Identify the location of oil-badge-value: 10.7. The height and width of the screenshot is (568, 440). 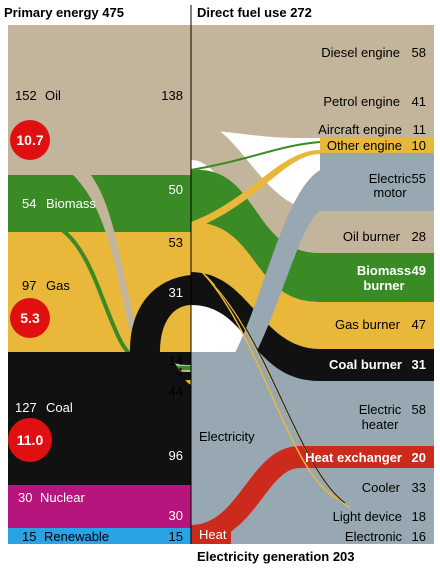
(29, 140).